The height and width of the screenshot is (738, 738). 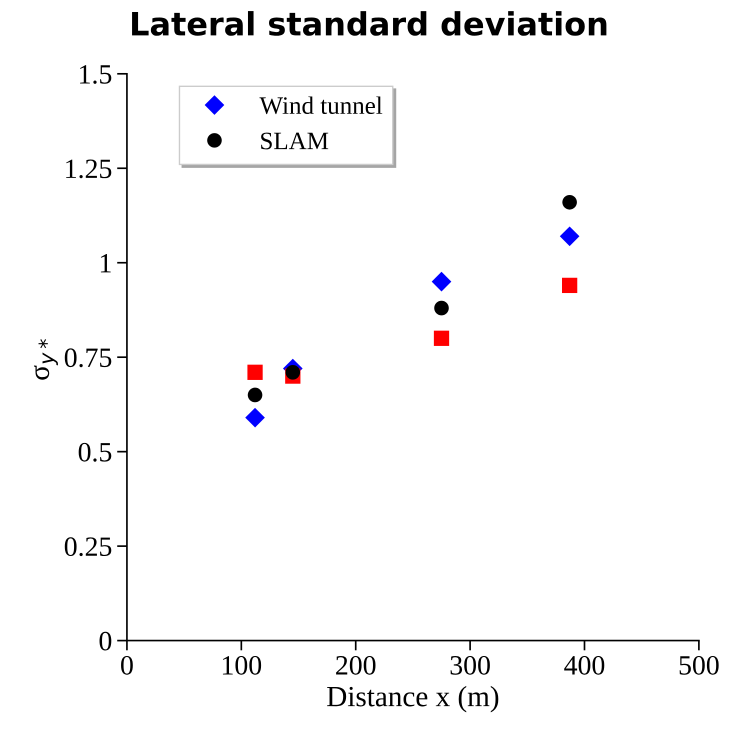 What do you see at coordinates (127, 665) in the screenshot?
I see `x-tick-label: 0` at bounding box center [127, 665].